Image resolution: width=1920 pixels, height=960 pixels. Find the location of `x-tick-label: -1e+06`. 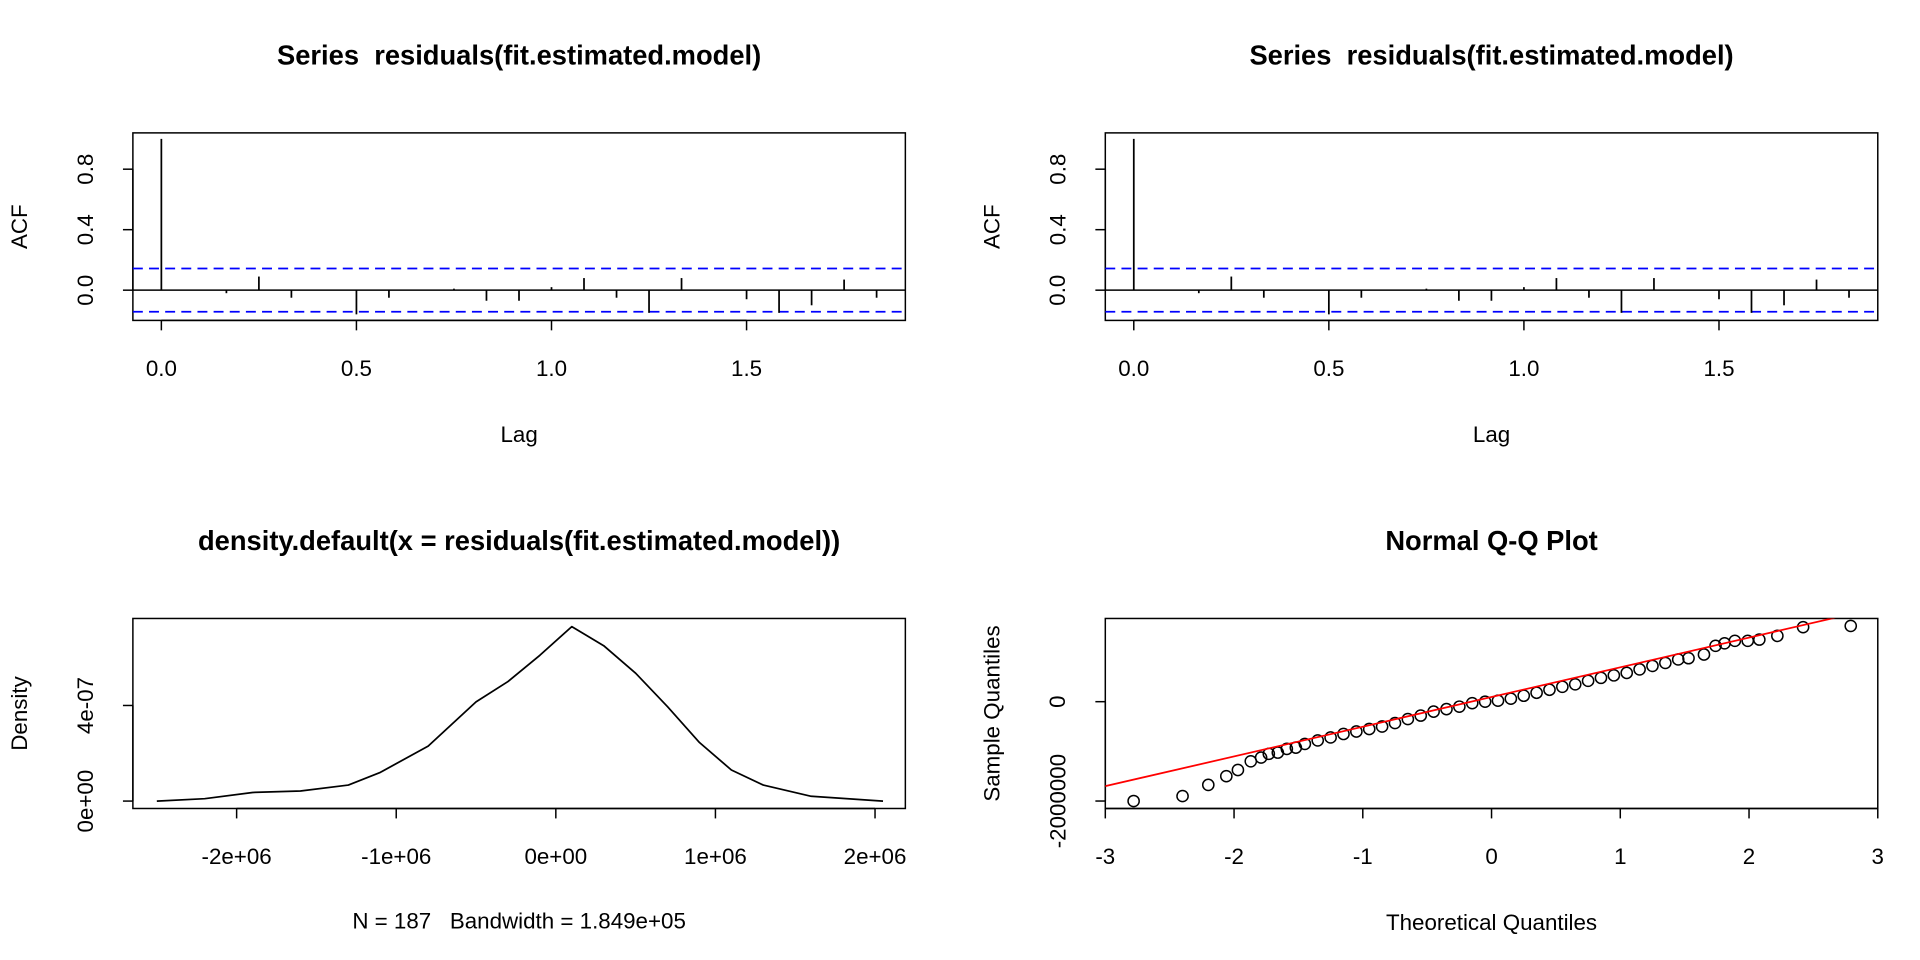

x-tick-label: -1e+06 is located at coordinates (396, 856).